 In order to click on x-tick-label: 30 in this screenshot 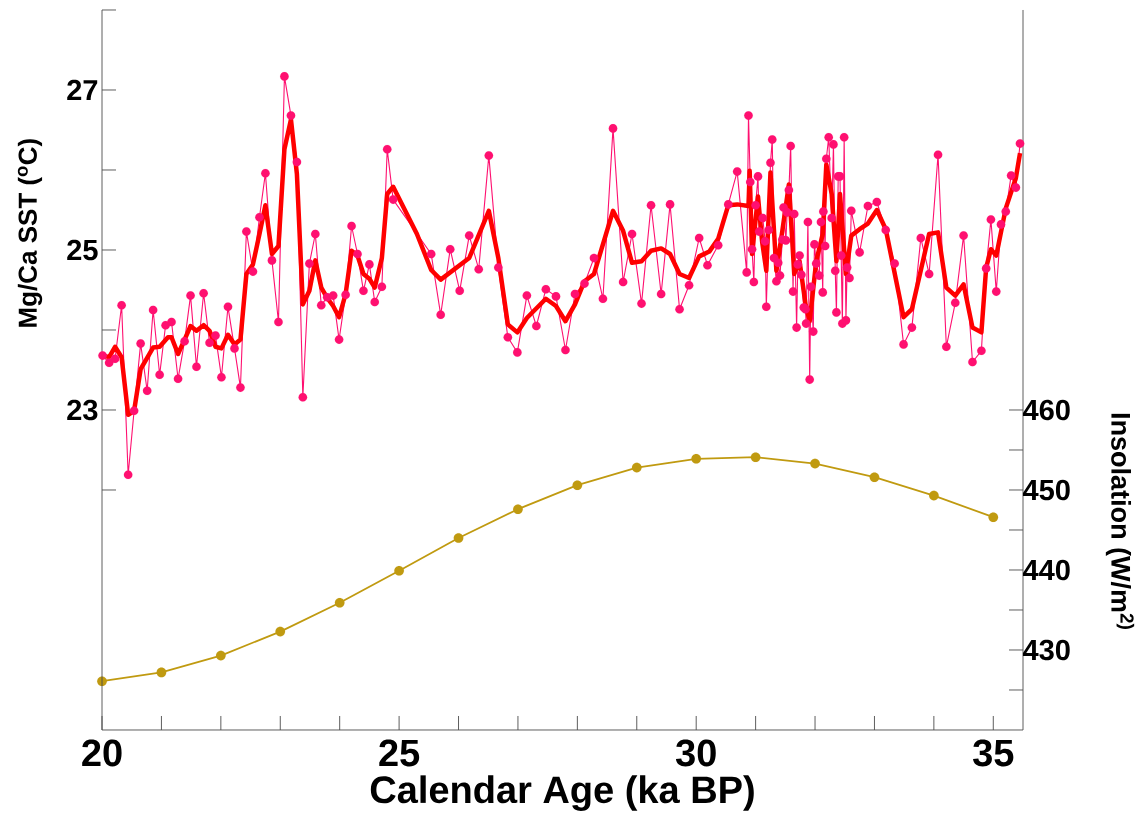, I will do `click(695, 753)`.